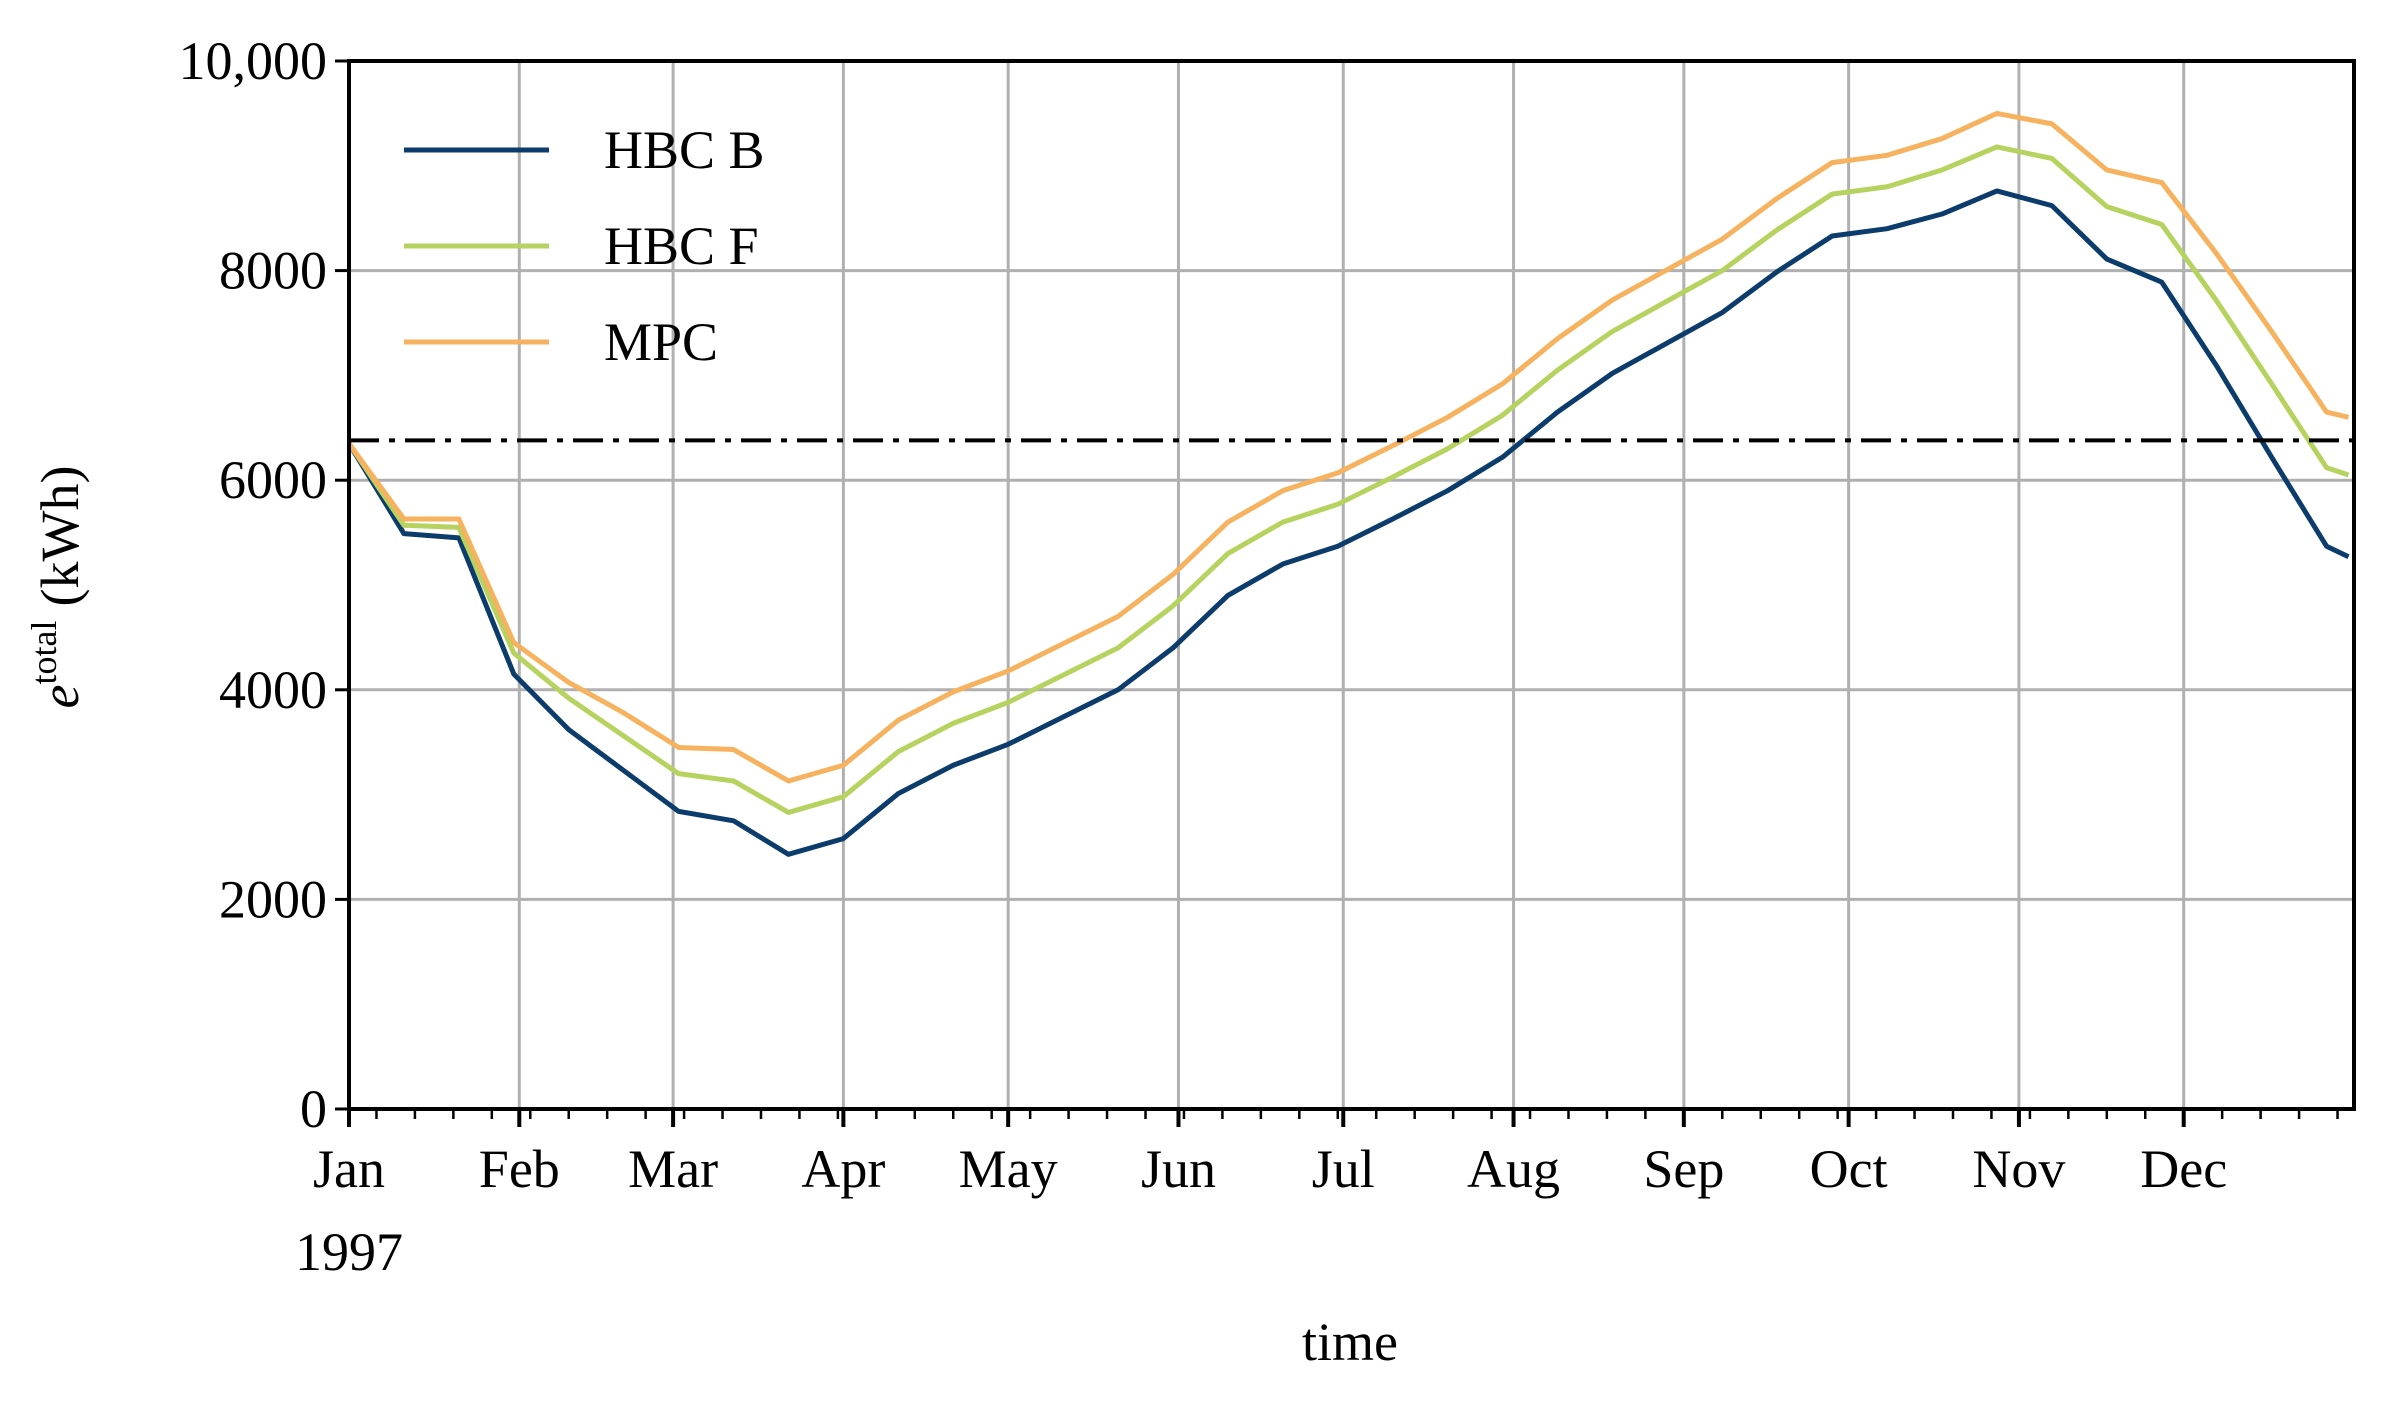  I want to click on x-tick-label: Mar, so click(673, 1169).